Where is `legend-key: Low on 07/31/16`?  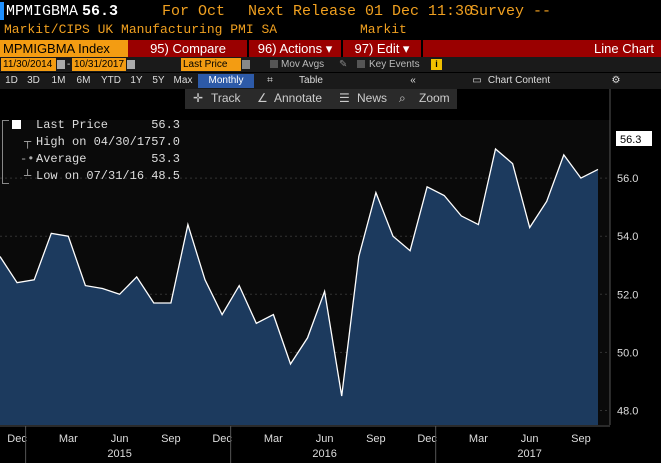 legend-key: Low on 07/31/16 is located at coordinates (90, 176).